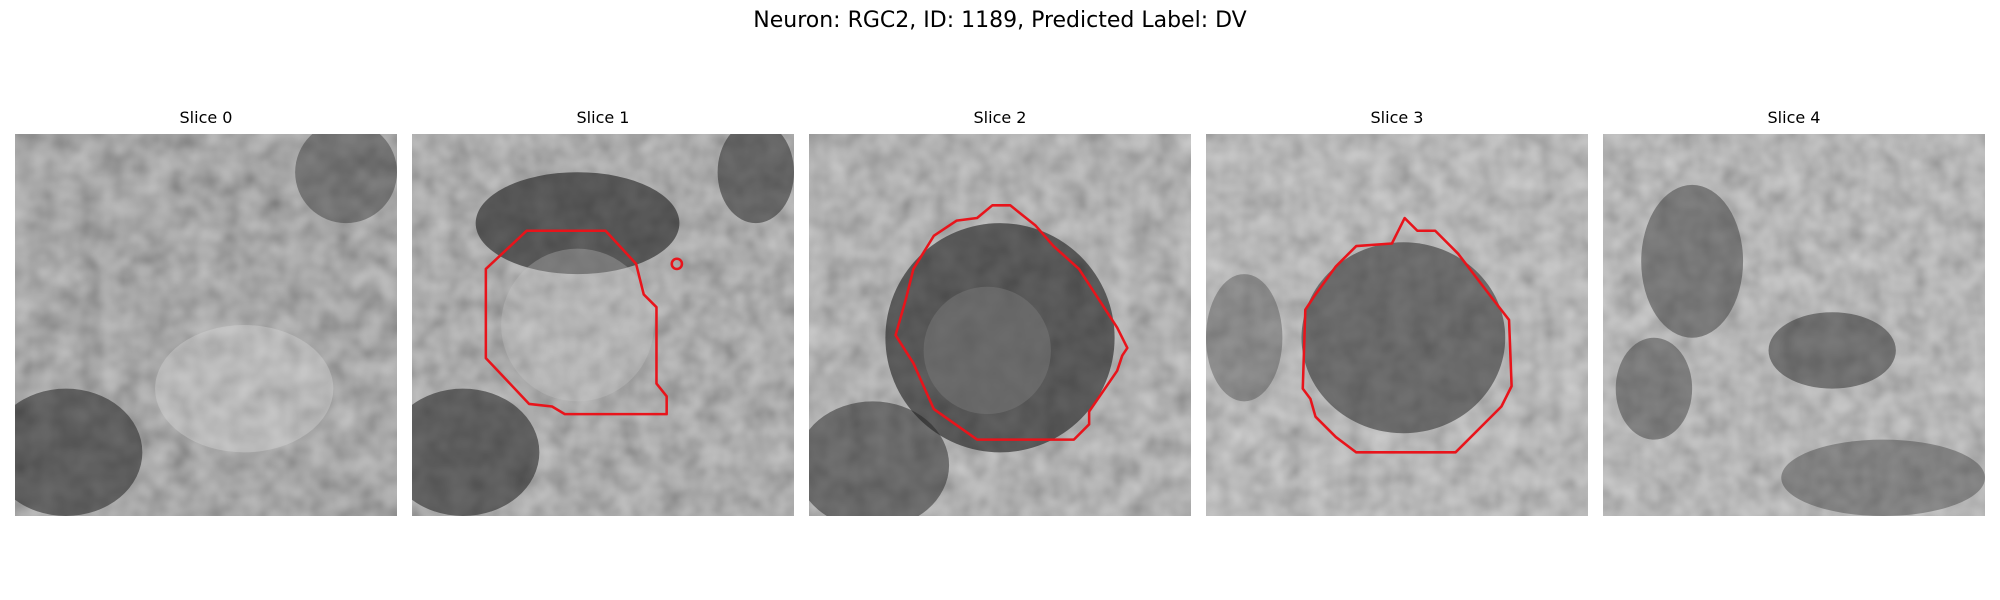 This screenshot has width=2000, height=600. What do you see at coordinates (603, 117) in the screenshot?
I see `slice-title-1: Slice 1` at bounding box center [603, 117].